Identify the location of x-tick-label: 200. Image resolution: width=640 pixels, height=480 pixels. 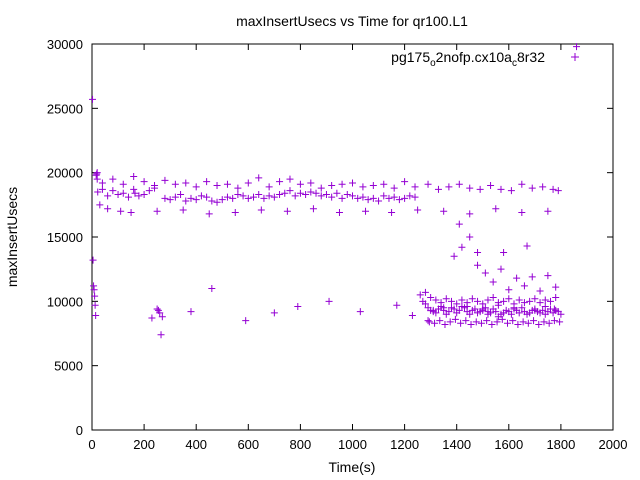
(144, 444).